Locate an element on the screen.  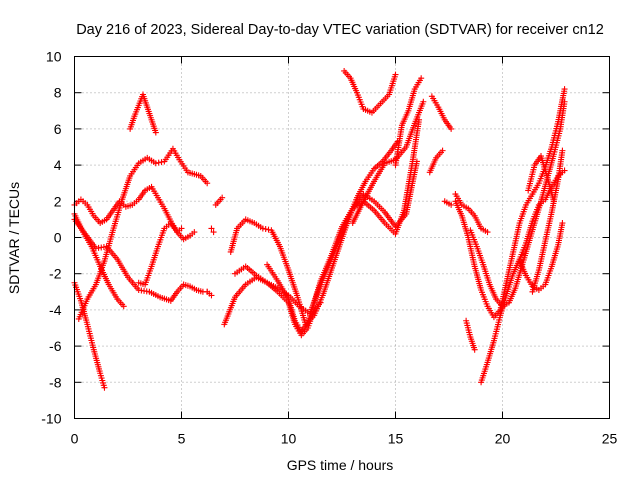
y-tick-label: -8 is located at coordinates (55, 382).